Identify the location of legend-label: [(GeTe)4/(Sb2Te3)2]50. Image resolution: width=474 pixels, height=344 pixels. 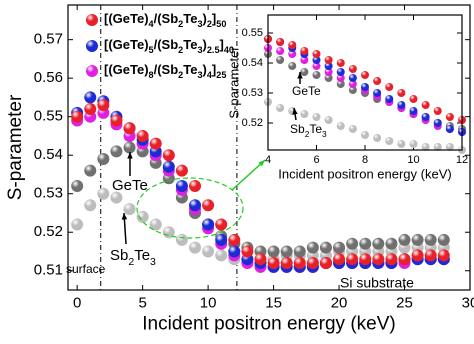
(165, 20).